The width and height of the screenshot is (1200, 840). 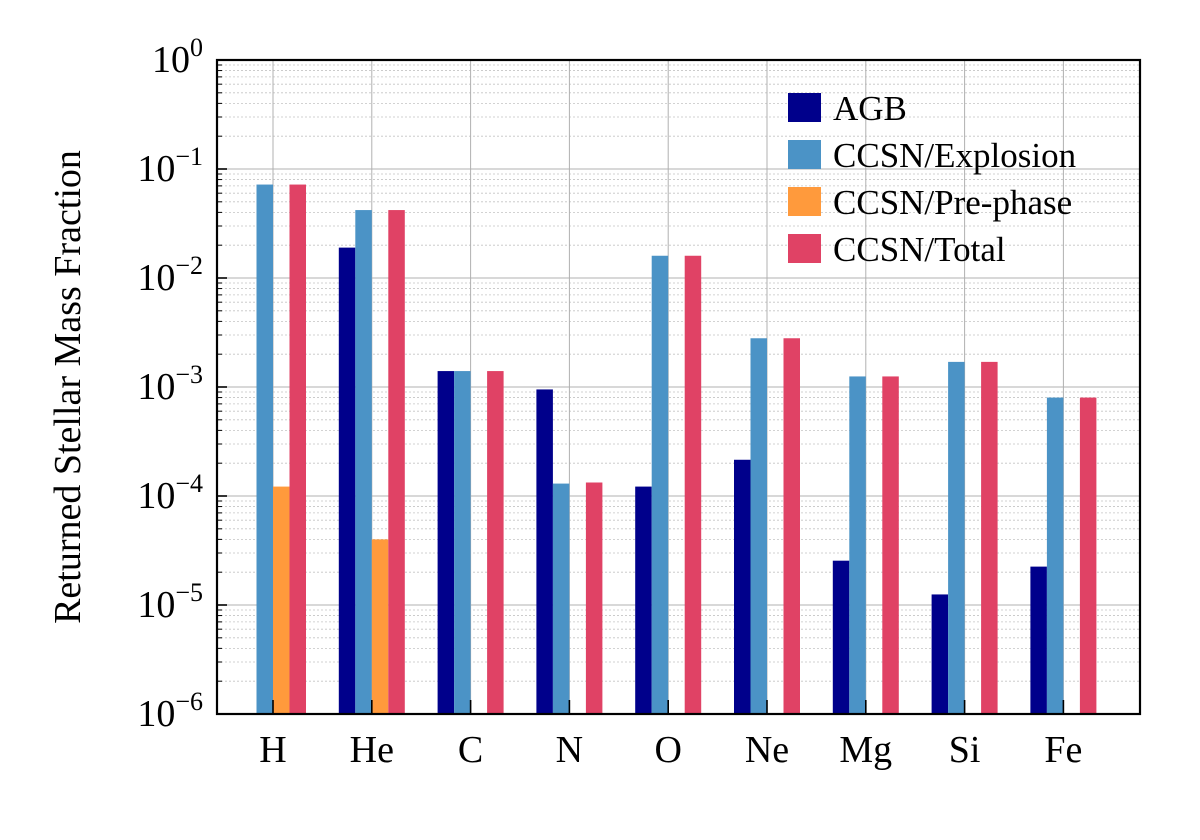 What do you see at coordinates (857, 545) in the screenshot?
I see `bar-ccsn-explosion-mg` at bounding box center [857, 545].